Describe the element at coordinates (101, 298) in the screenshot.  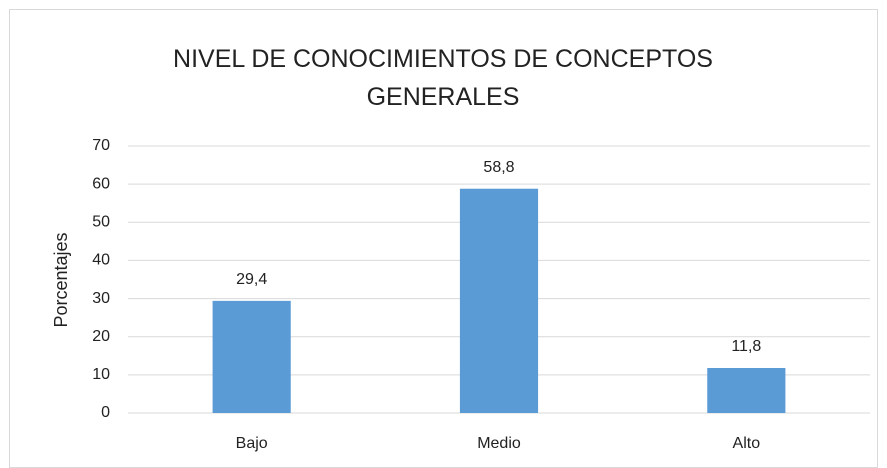
I see `y-tick-label: 30` at that location.